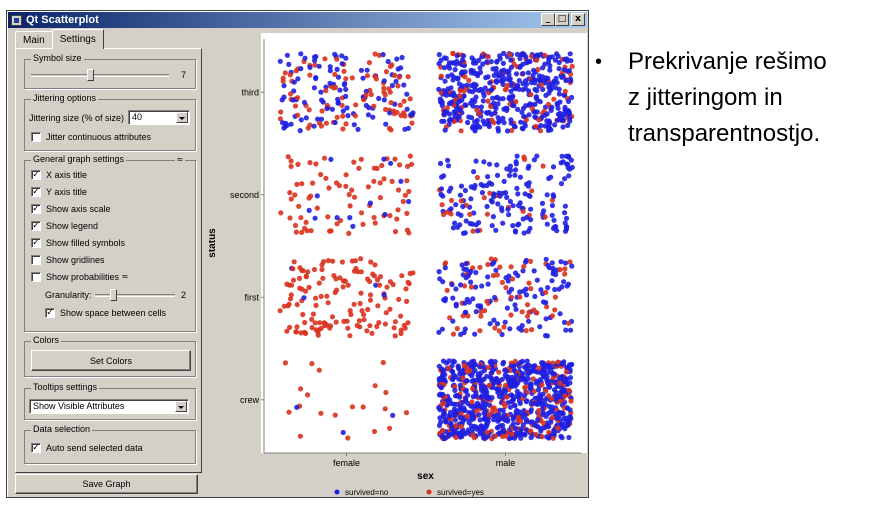  Describe the element at coordinates (113, 295) in the screenshot. I see `granularity-slider-thumb` at that location.